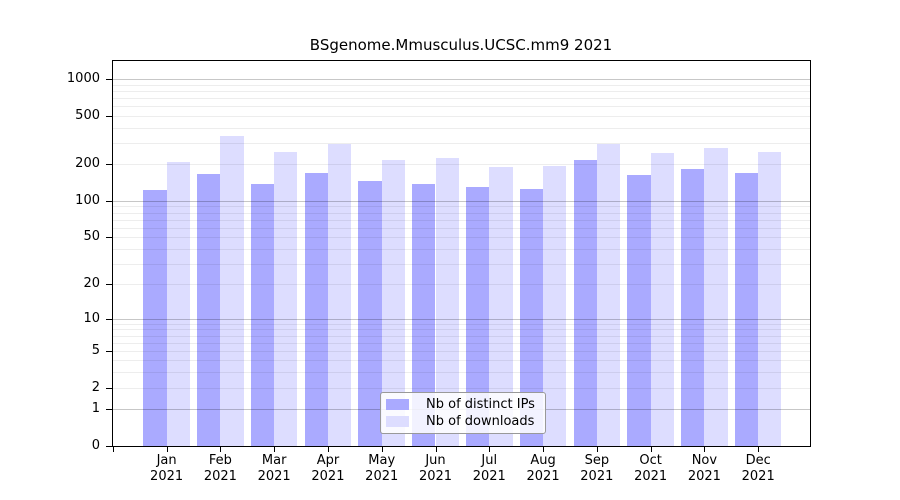  I want to click on bar-downloads-may, so click(393, 303).